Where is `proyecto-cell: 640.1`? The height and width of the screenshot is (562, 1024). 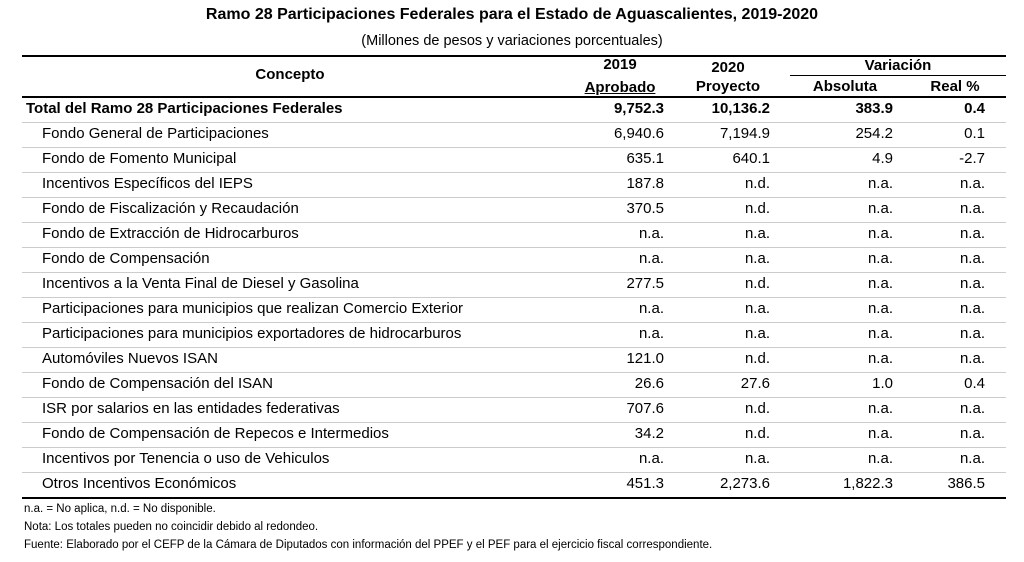 proyecto-cell: 640.1 is located at coordinates (751, 158).